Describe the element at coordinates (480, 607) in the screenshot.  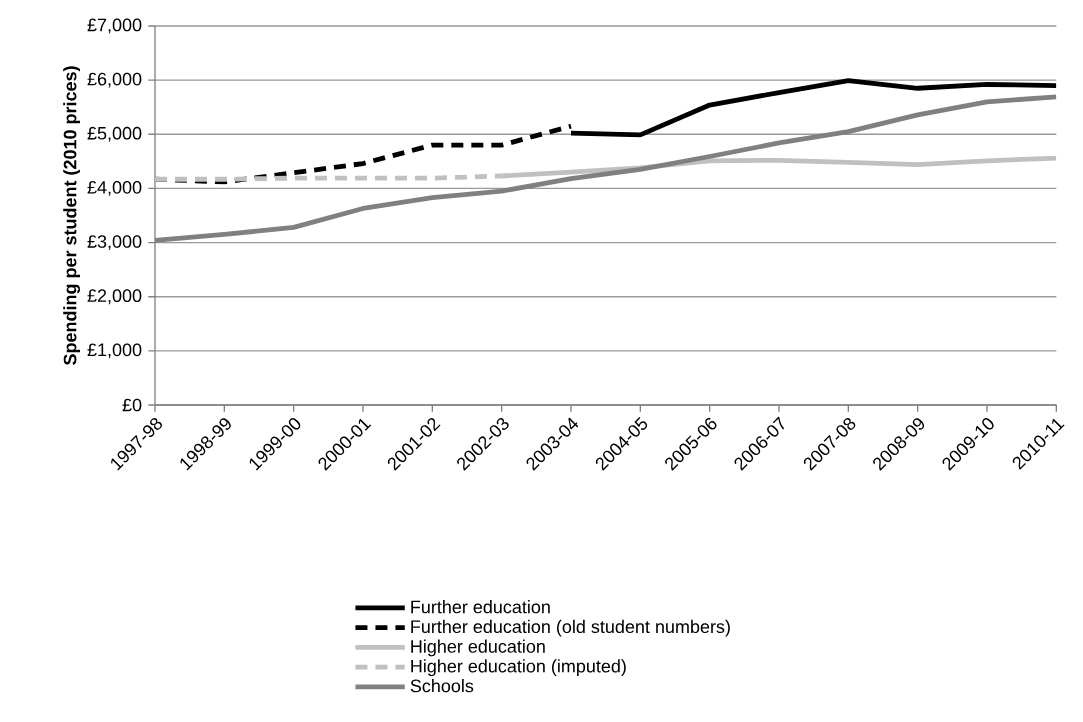
I see `legend-label: Further education` at that location.